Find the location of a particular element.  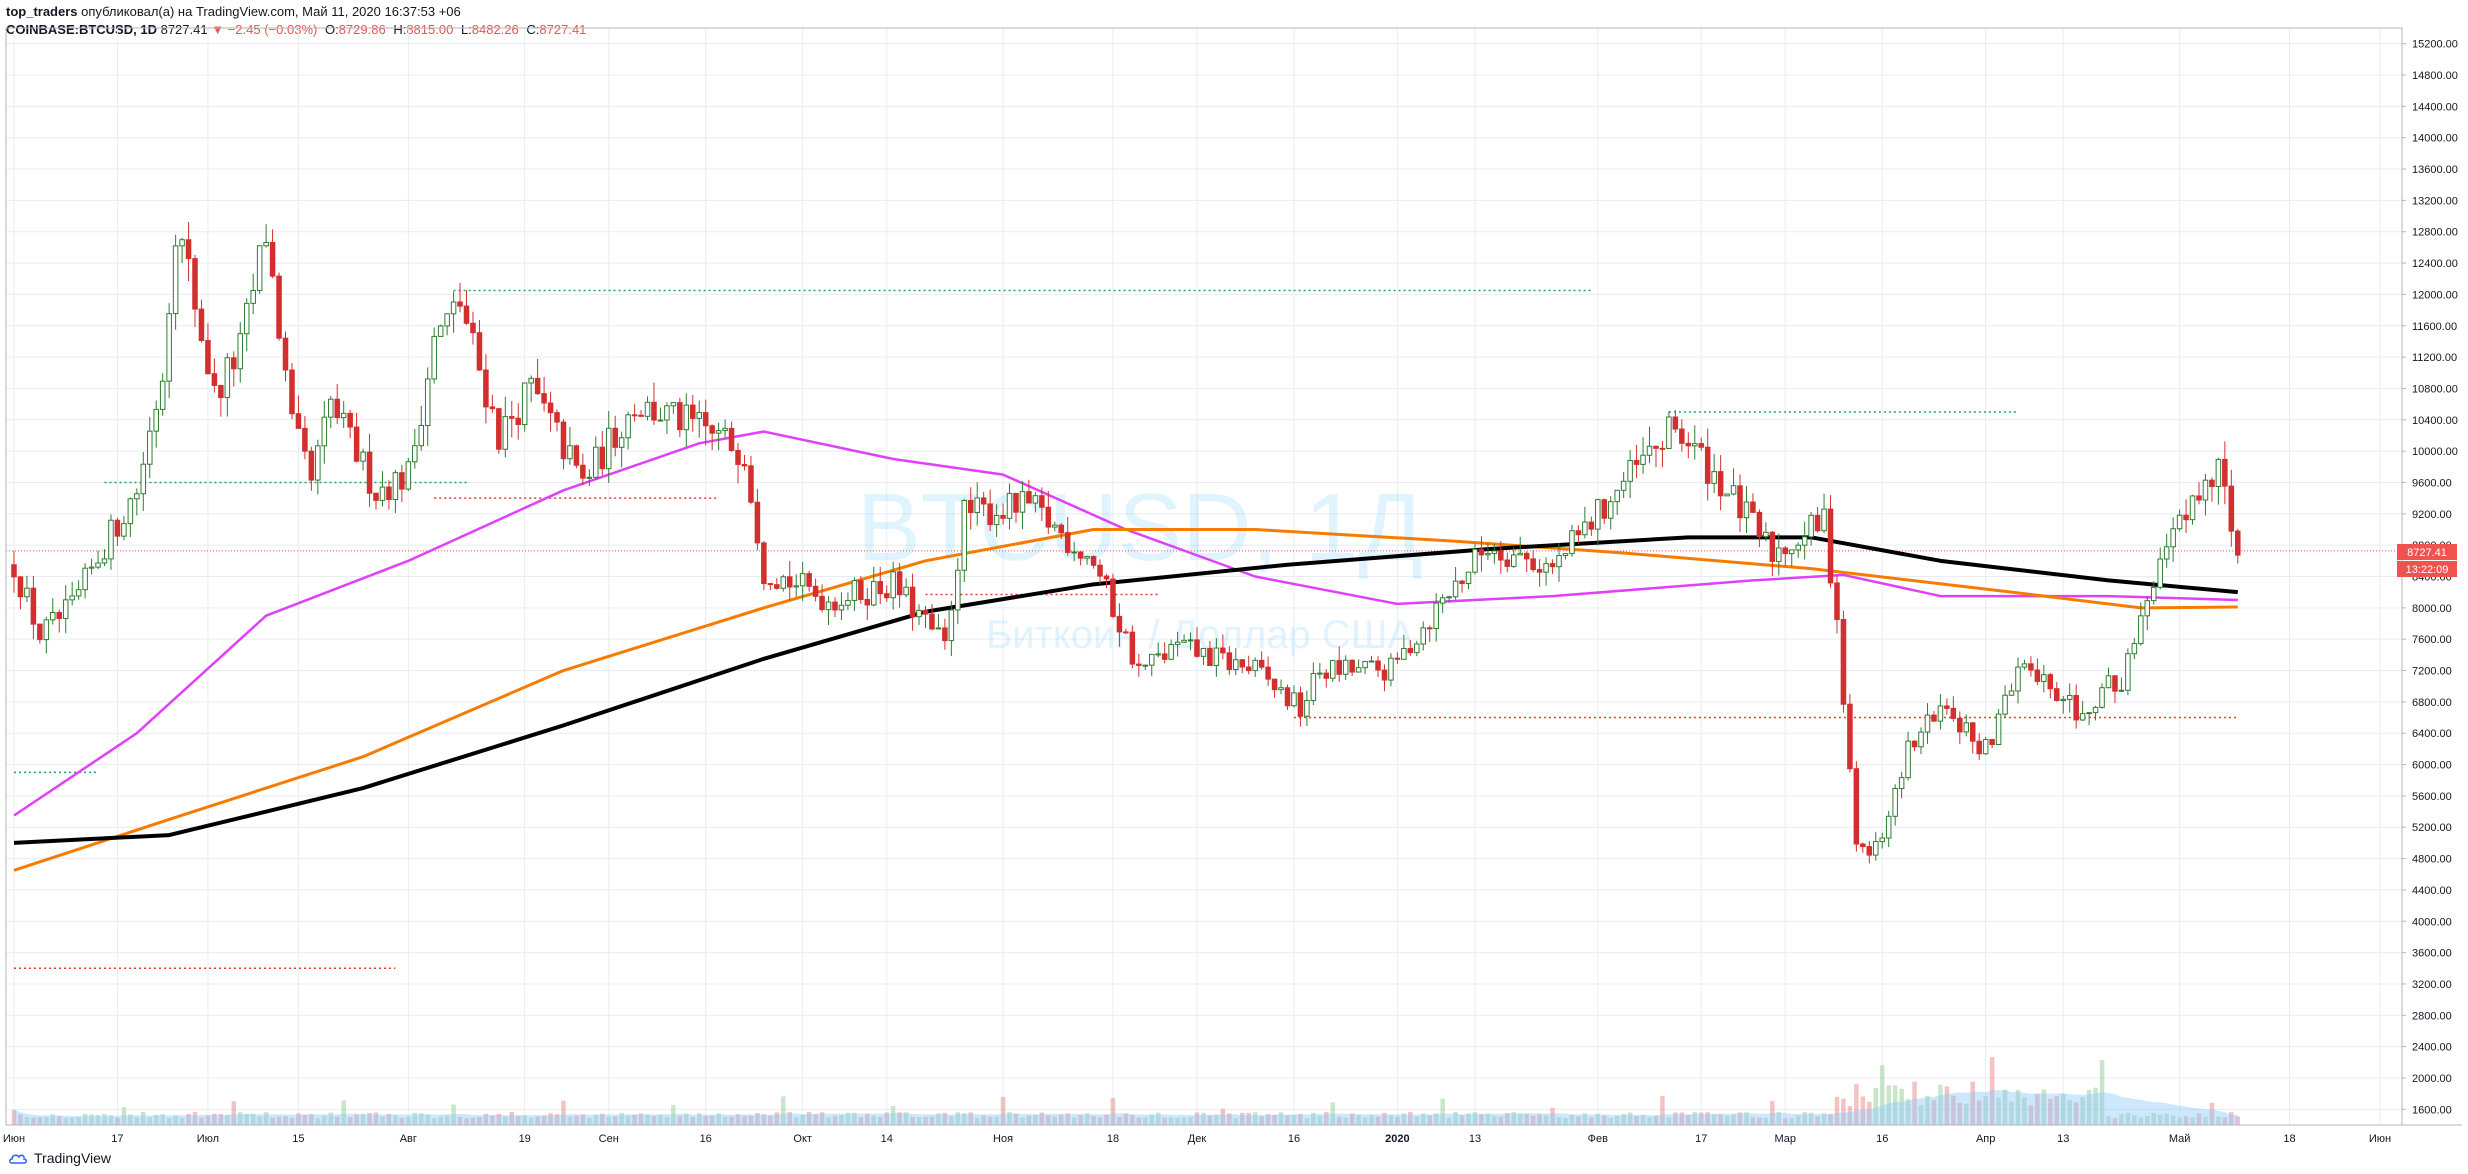

symbol-watermark: BTCUSD, 1Д Биткоин / Доллар США is located at coordinates (1140, 565).